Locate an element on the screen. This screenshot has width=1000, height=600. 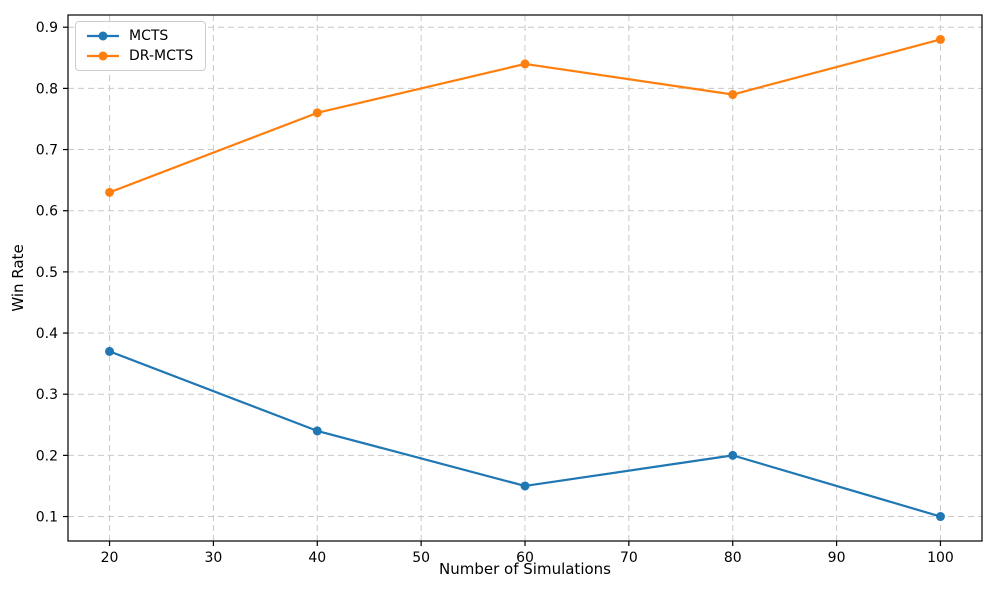
y-tick-label: 0.7 is located at coordinates (47, 151).